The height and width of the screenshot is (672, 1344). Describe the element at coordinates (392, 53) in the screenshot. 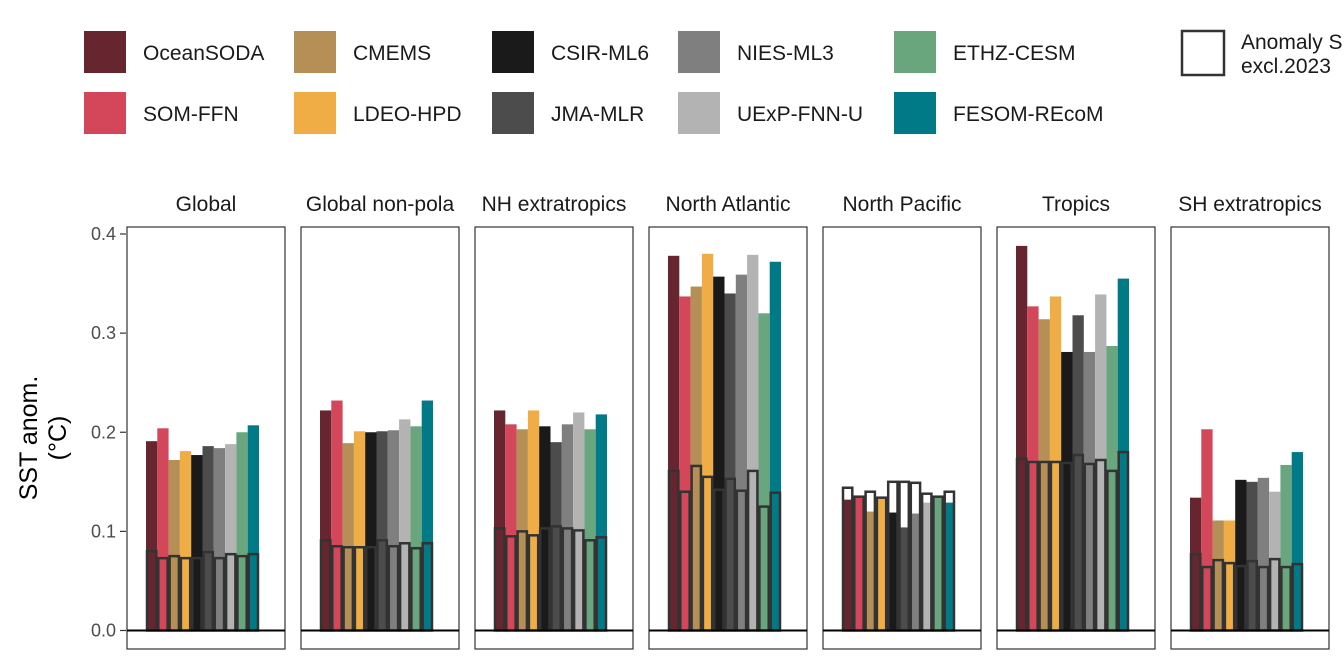

I see `legend-label: CMEMS` at that location.